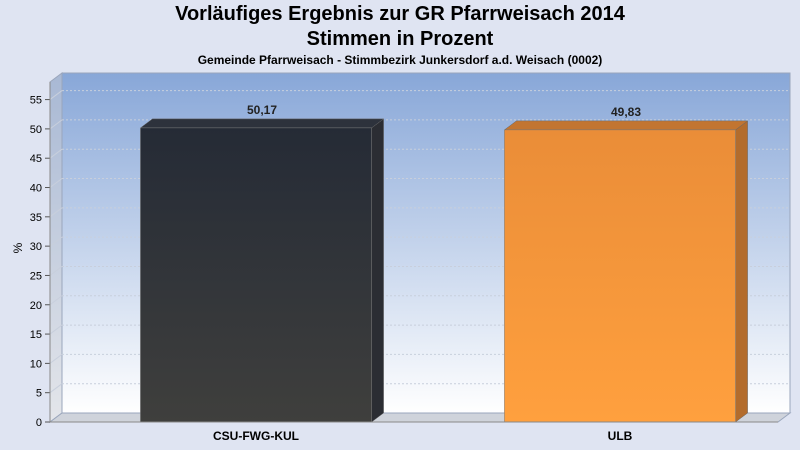 The height and width of the screenshot is (450, 800). I want to click on x-tick-label: CSU-FWG-KUL, so click(256, 436).